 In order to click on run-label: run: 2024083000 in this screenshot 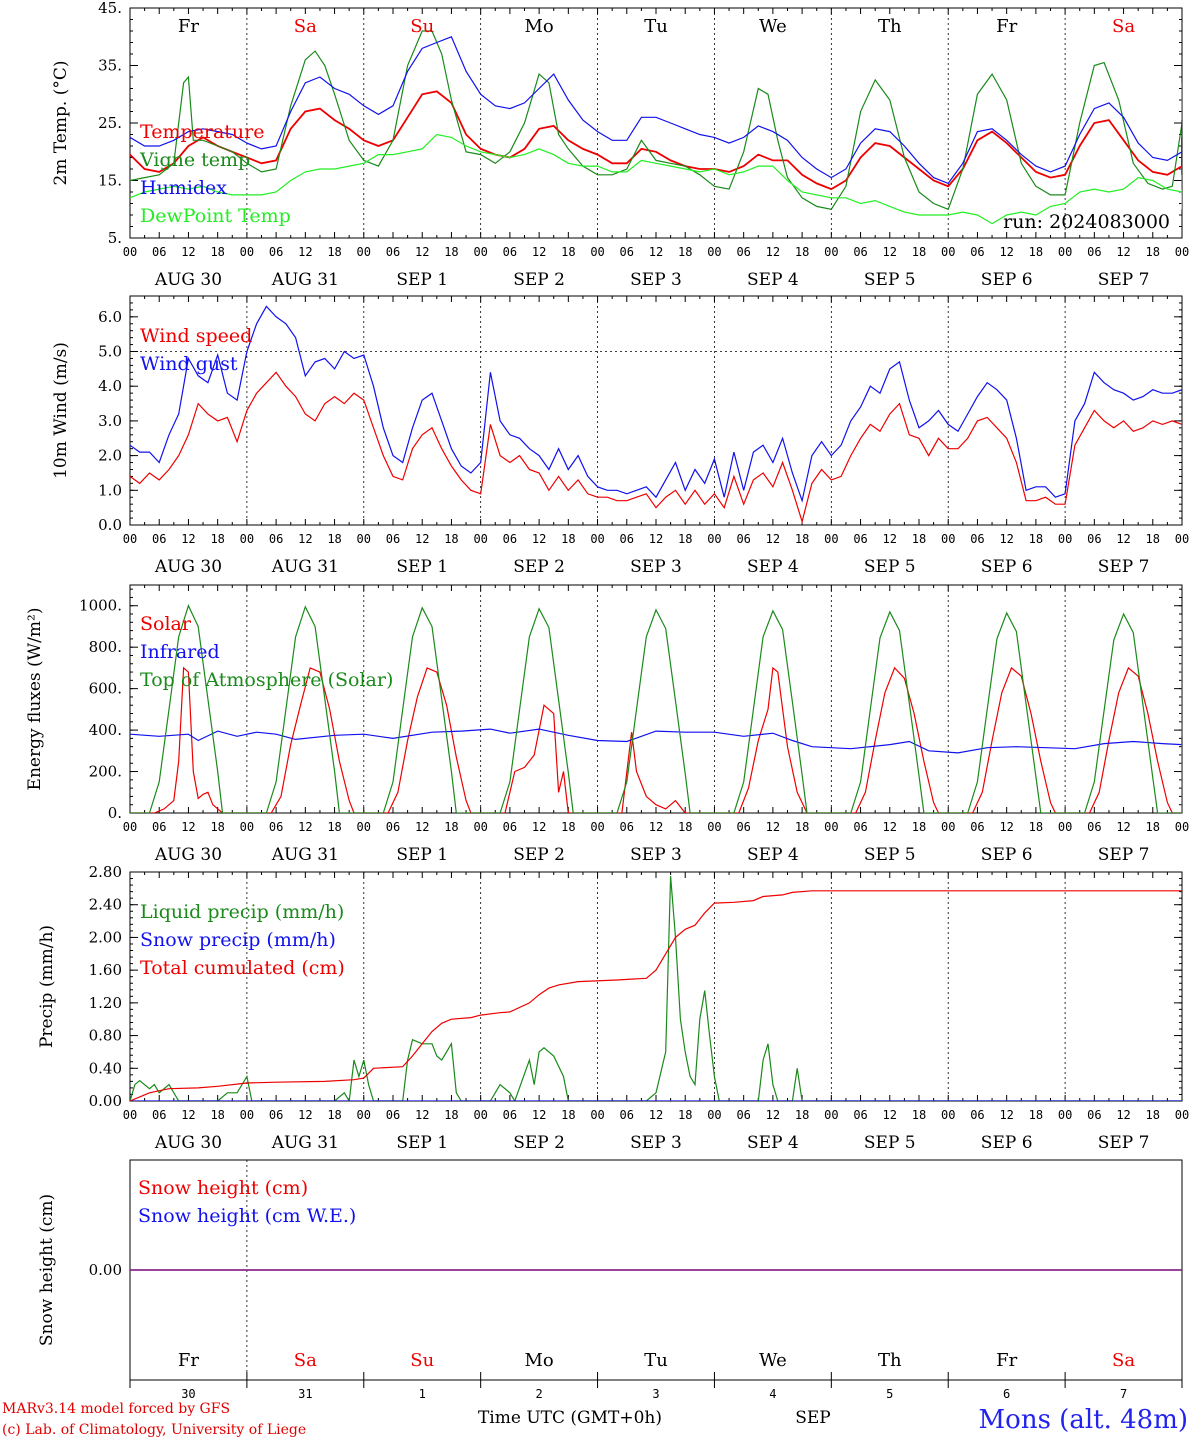, I will do `click(1086, 222)`.